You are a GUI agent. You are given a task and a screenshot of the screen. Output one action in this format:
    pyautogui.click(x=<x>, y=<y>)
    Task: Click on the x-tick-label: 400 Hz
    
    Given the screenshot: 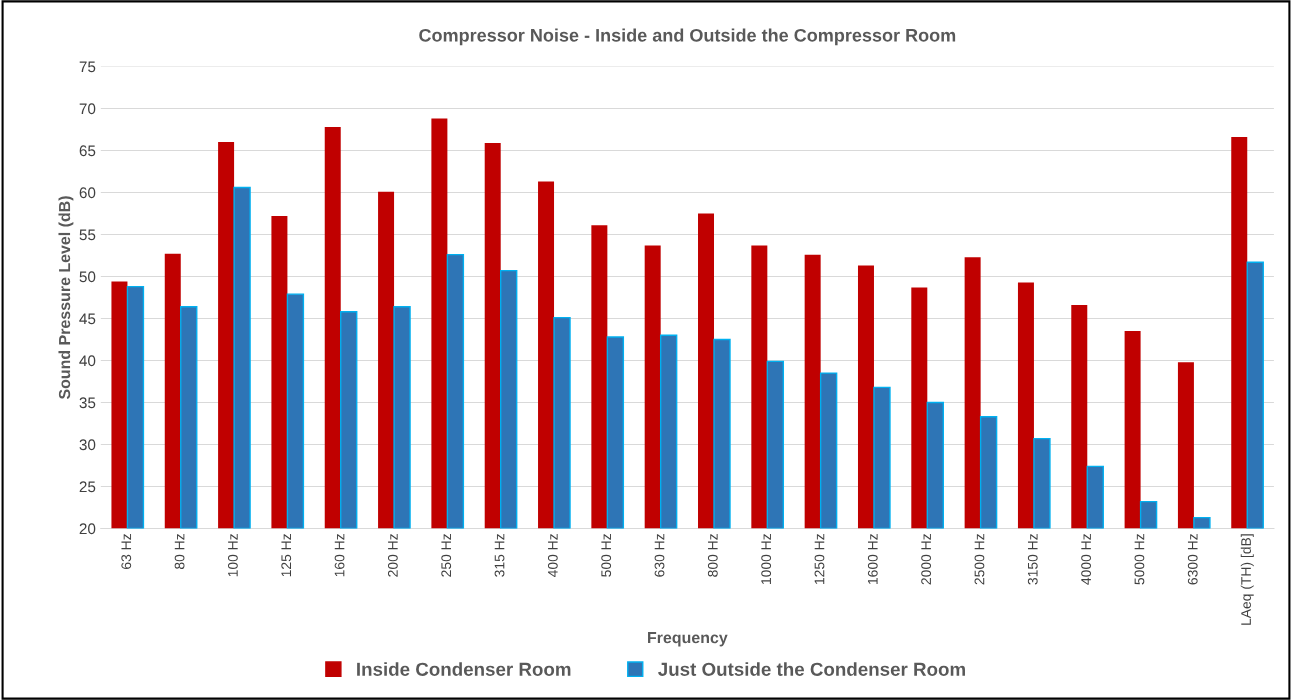 What is the action you would take?
    pyautogui.click(x=552, y=556)
    